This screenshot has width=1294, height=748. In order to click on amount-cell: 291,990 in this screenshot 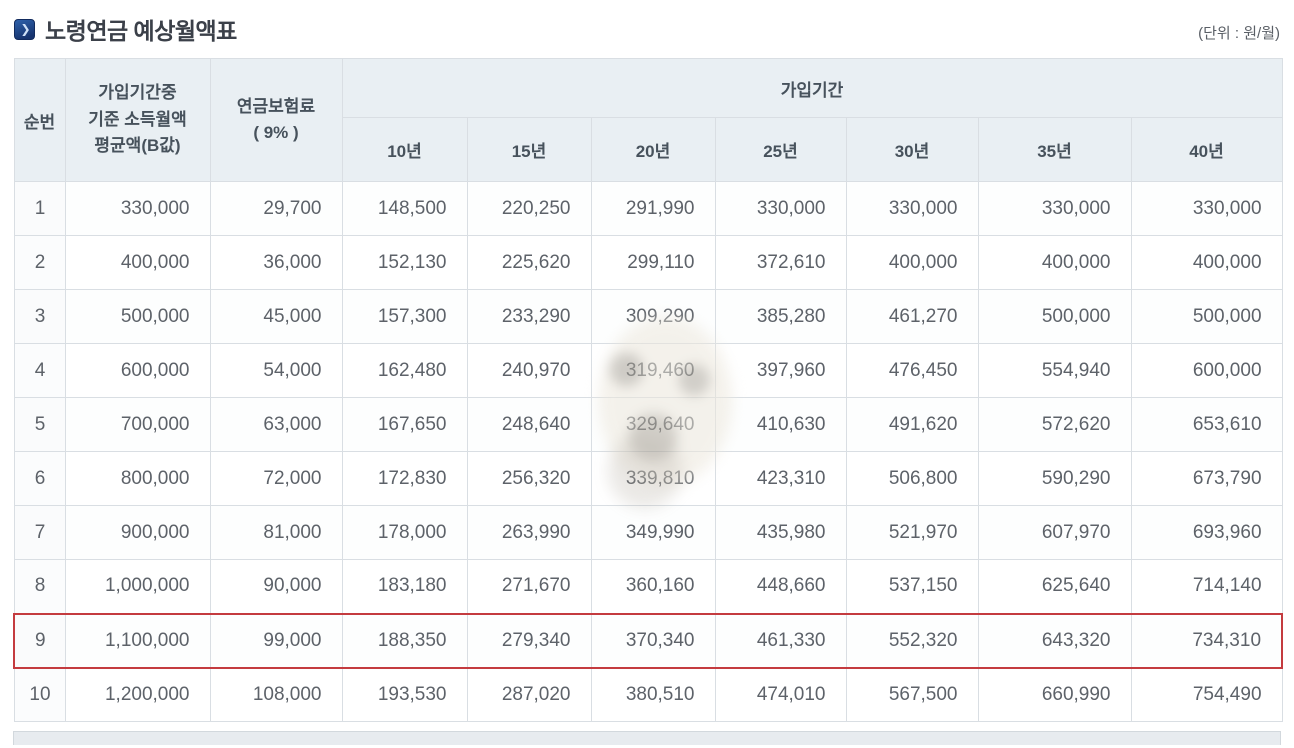, I will do `click(653, 208)`.